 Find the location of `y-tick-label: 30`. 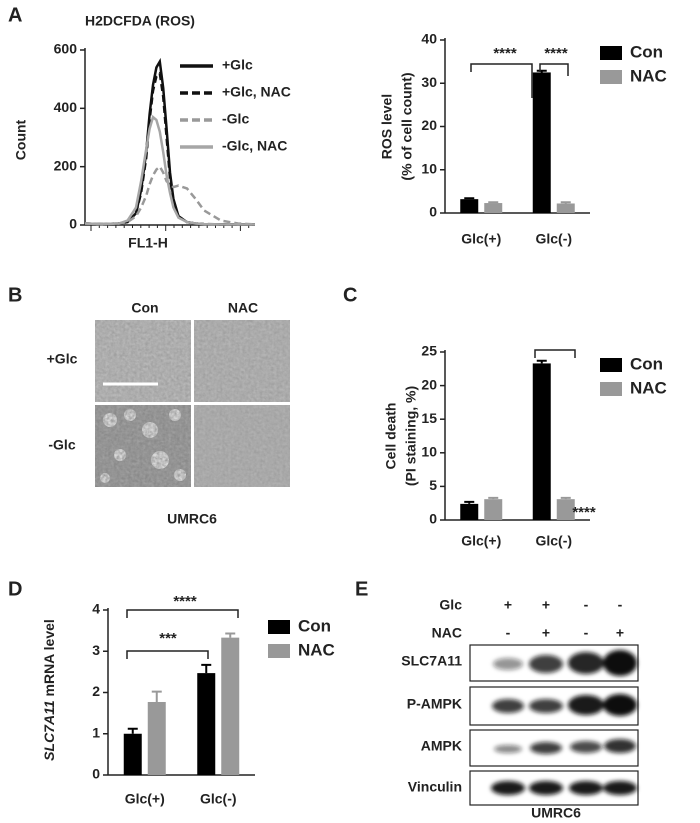

y-tick-label: 30 is located at coordinates (429, 82).